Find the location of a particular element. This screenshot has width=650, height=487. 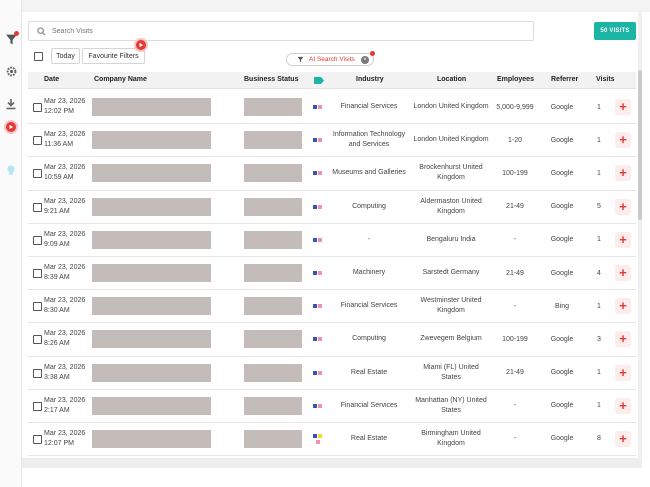

select-all-checkbox is located at coordinates (38, 56).